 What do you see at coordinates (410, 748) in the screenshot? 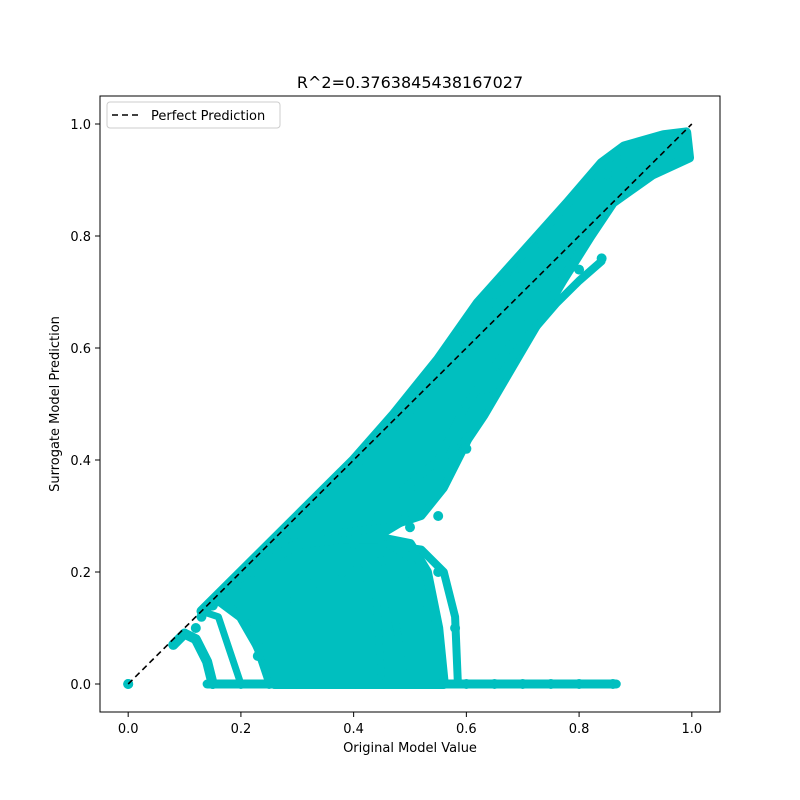
I see `x-axis-label: Original Model Value` at bounding box center [410, 748].